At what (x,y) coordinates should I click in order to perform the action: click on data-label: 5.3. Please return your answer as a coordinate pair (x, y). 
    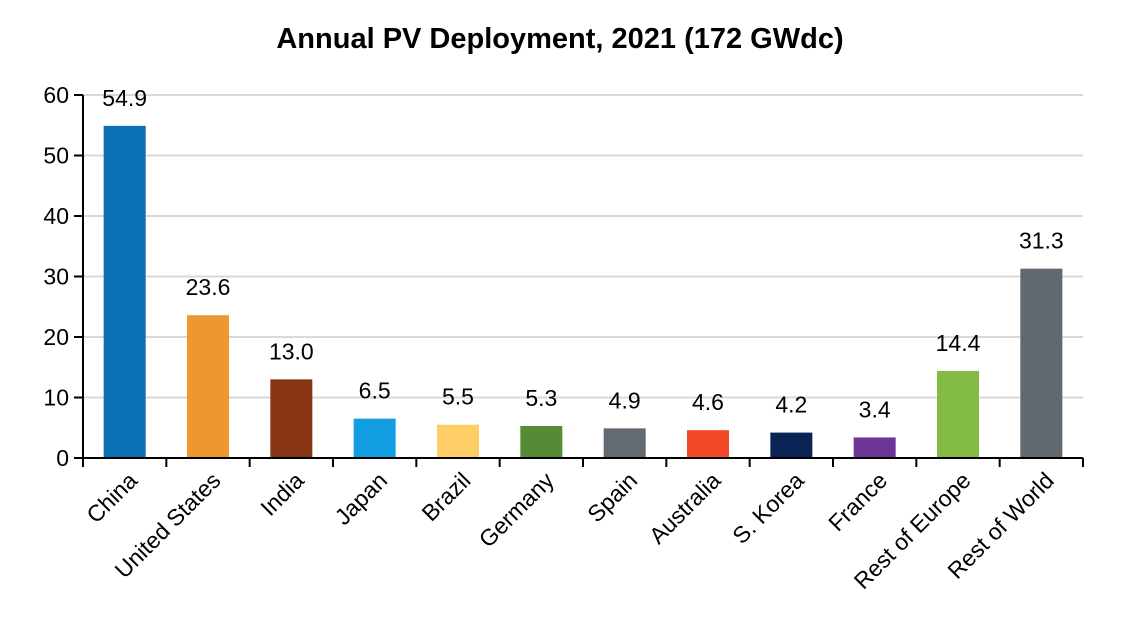
    Looking at the image, I should click on (541, 398).